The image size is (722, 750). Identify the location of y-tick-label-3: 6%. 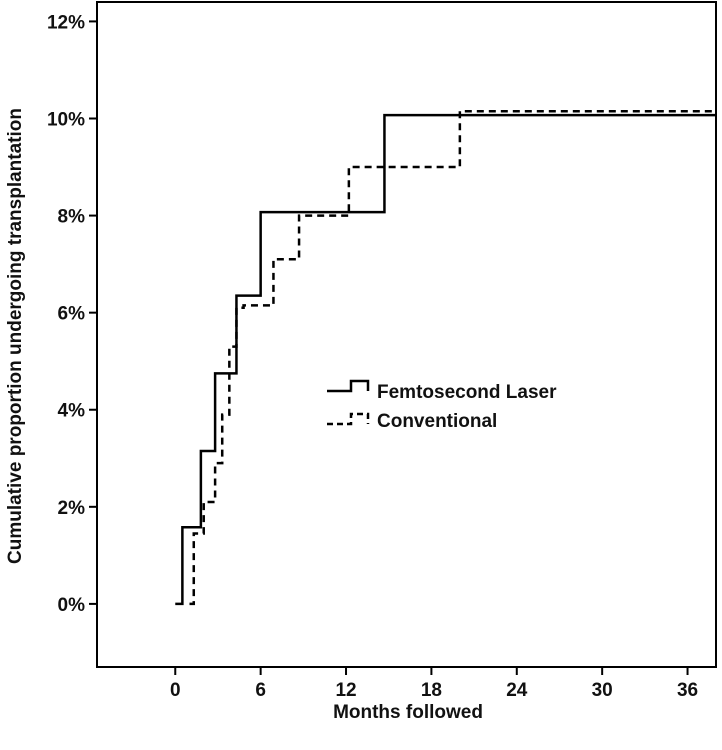
(72, 314).